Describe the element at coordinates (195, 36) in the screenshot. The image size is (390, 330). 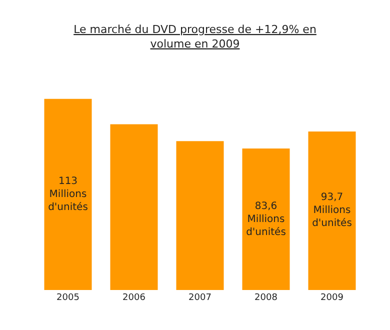
I see `chart-title: Le marché du DVD progresse de +12,9% en volume en 2009` at that location.